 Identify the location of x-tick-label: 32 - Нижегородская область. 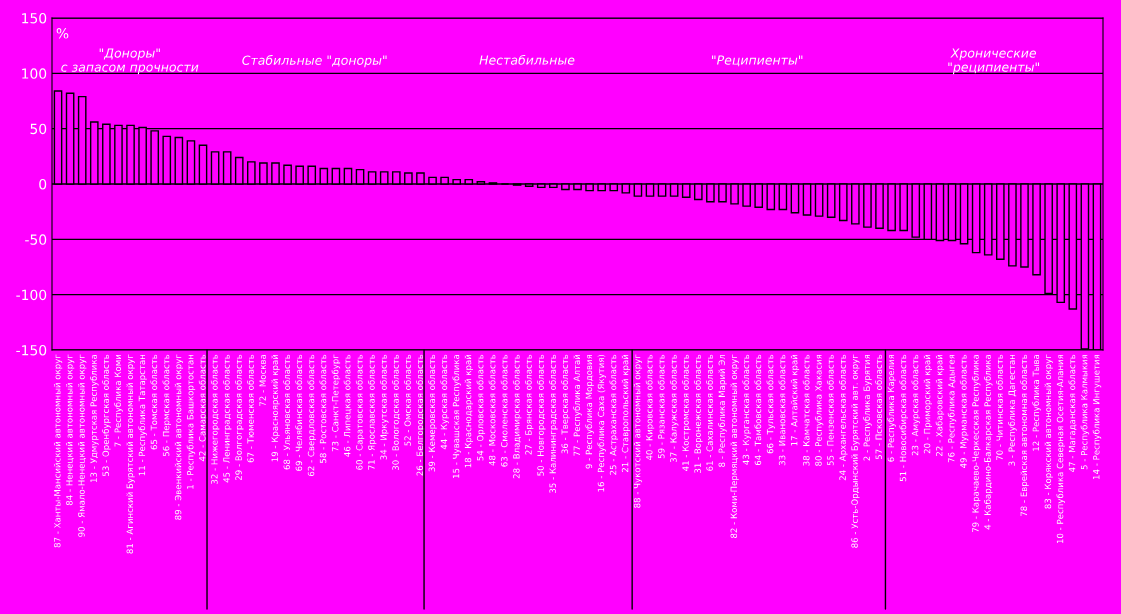
(215, 419).